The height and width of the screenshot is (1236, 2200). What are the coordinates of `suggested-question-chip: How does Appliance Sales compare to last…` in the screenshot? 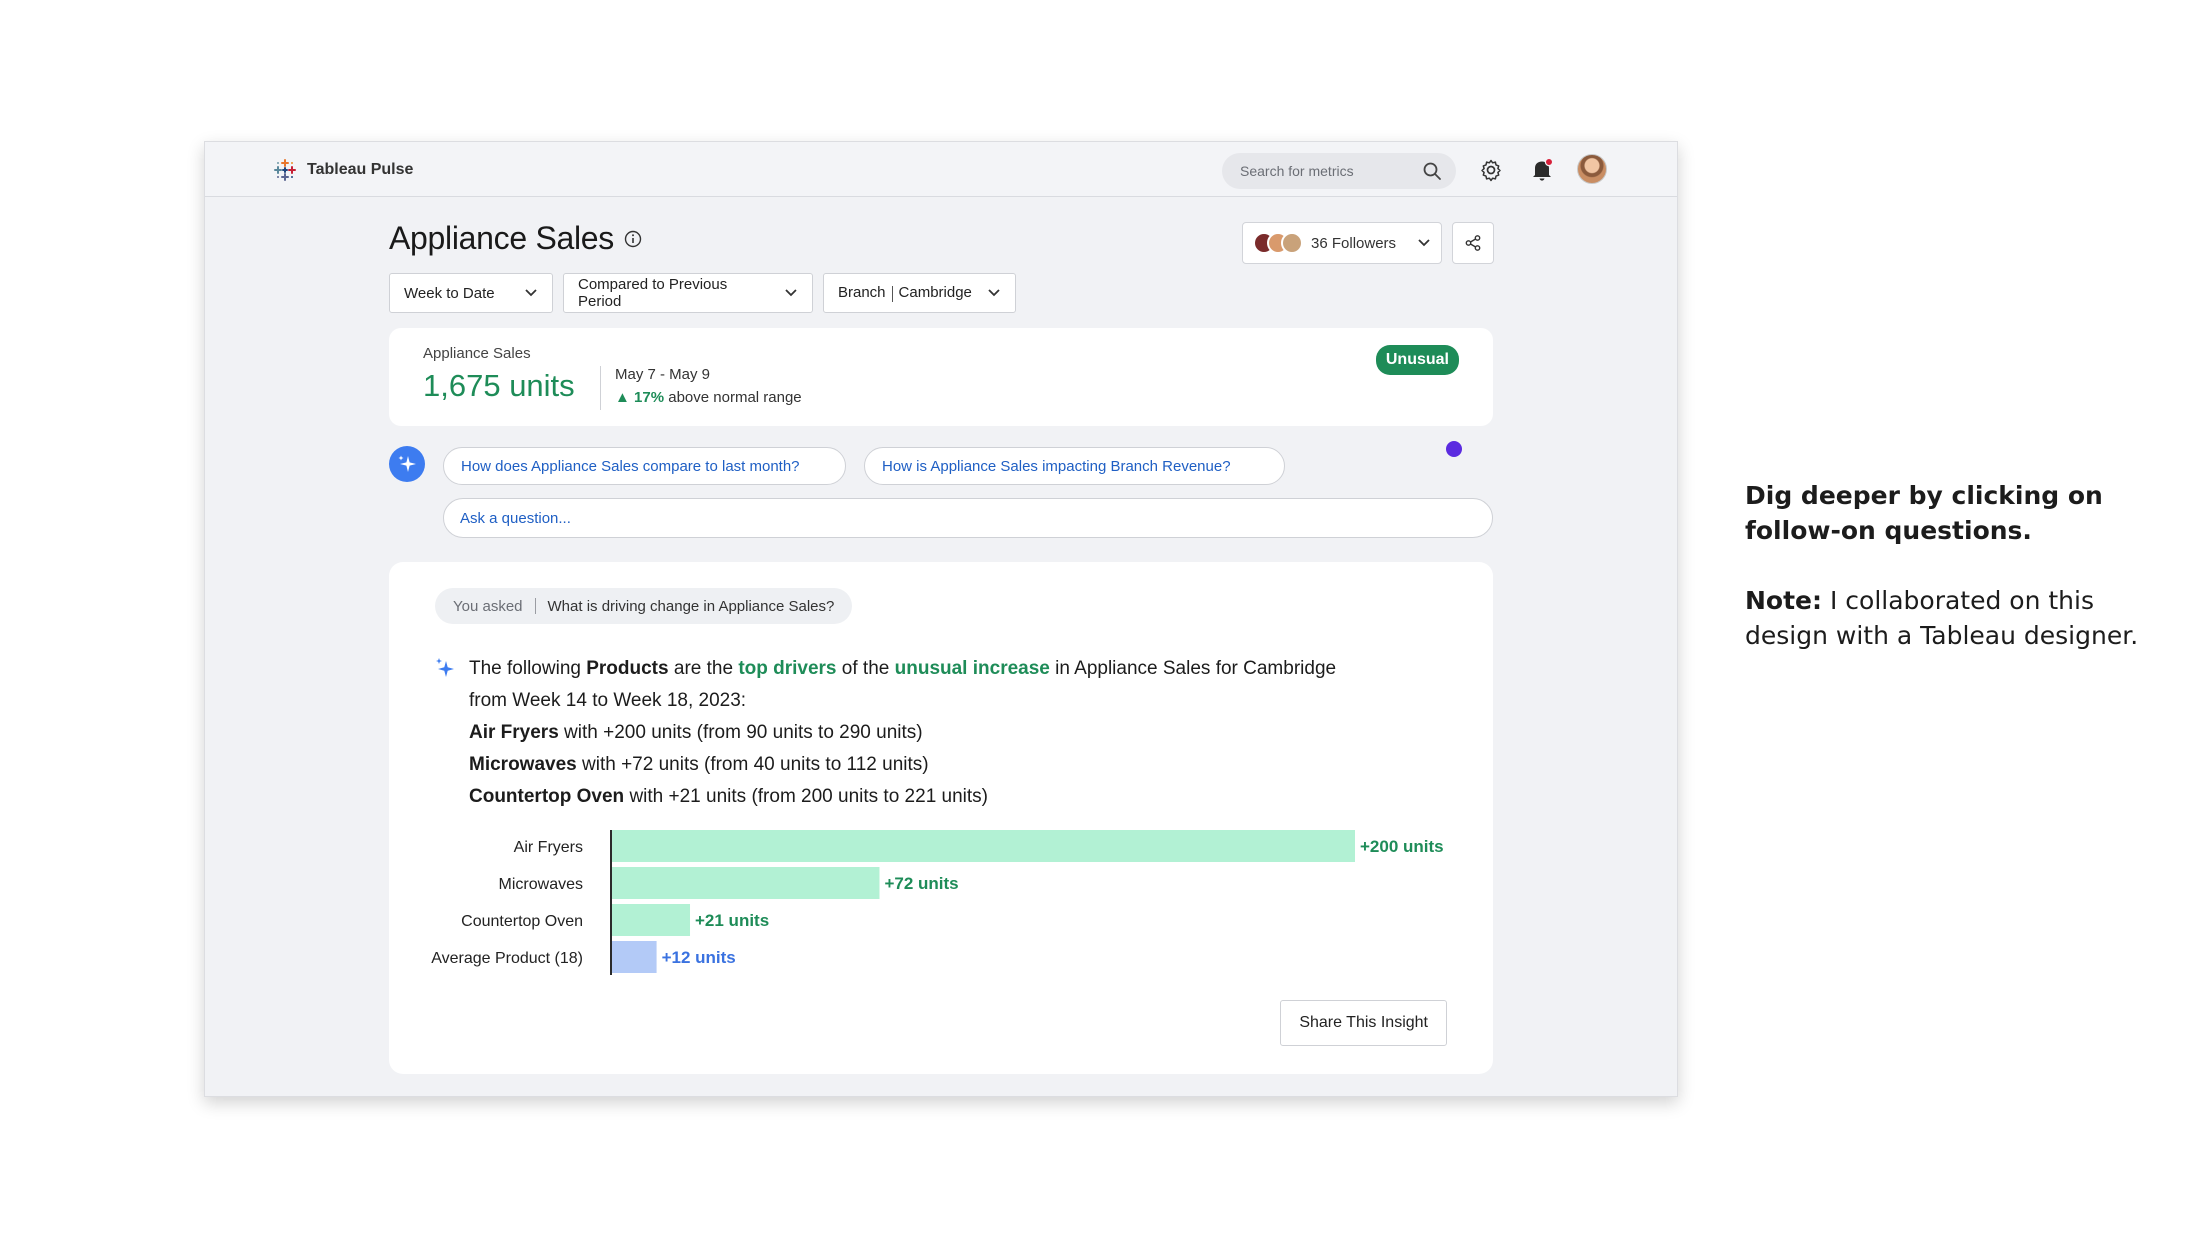 It's located at (644, 466).